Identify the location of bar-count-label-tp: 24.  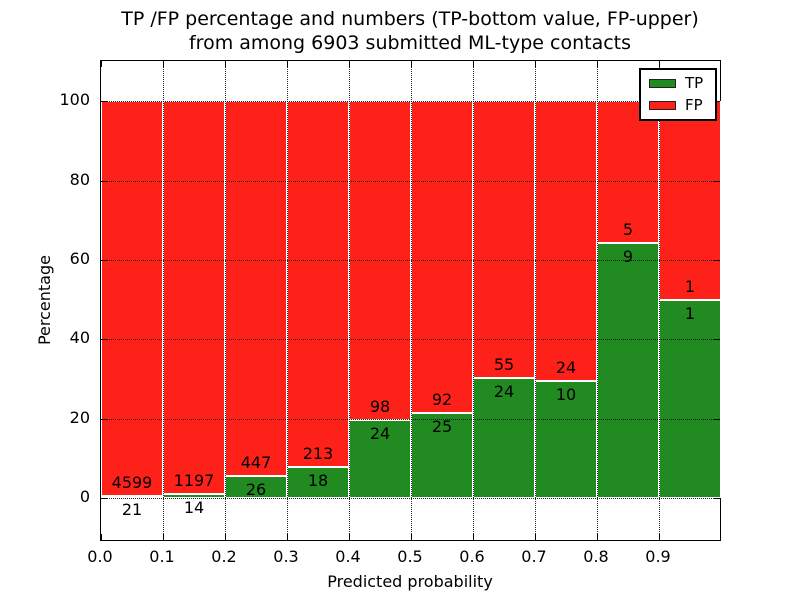
(380, 434).